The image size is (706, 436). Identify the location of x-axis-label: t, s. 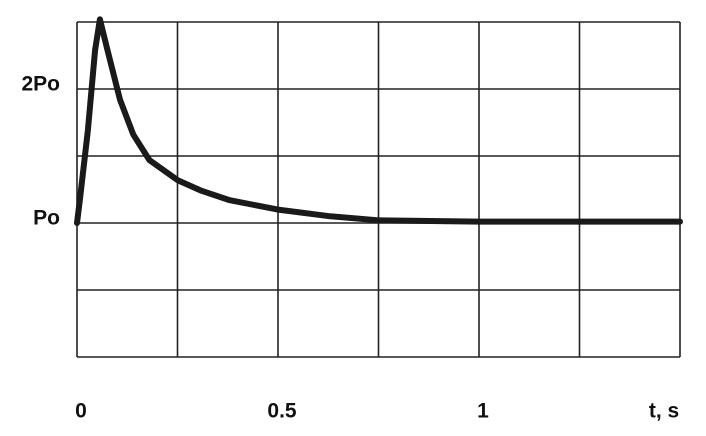
(664, 411).